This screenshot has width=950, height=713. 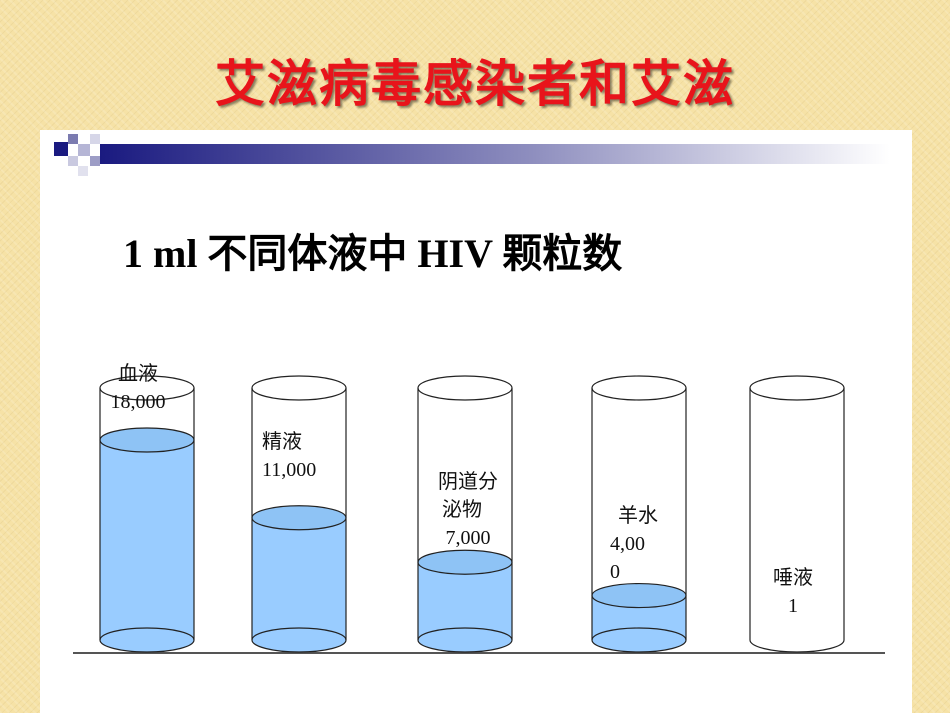 What do you see at coordinates (138, 373) in the screenshot?
I see `label-line: 血液` at bounding box center [138, 373].